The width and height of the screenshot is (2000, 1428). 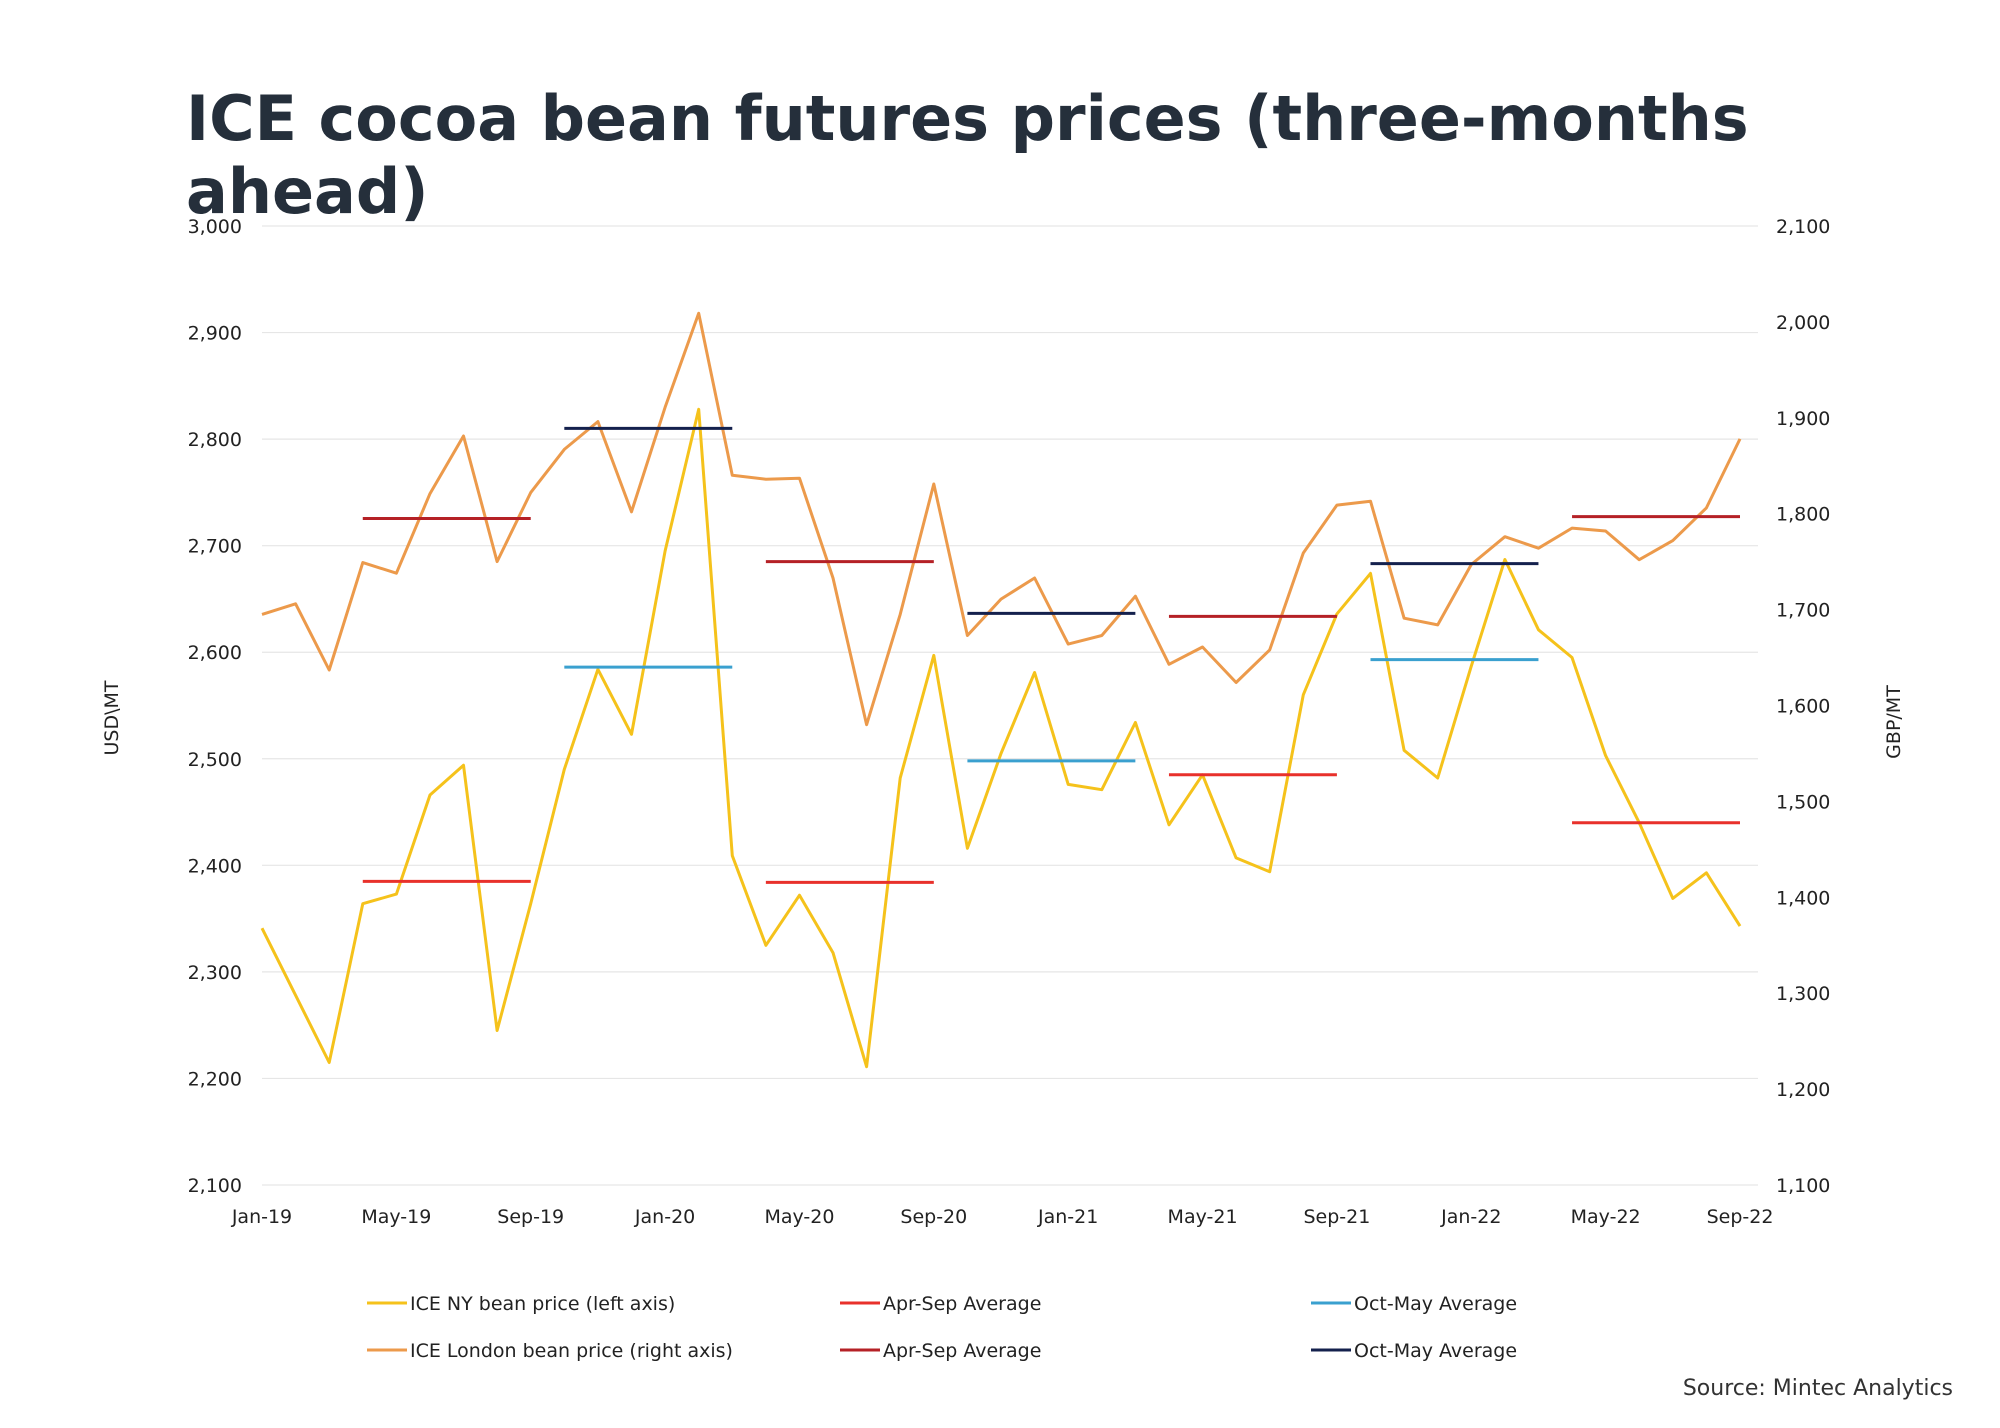 What do you see at coordinates (664, 1217) in the screenshot?
I see `x-tick-label: Jan-20` at bounding box center [664, 1217].